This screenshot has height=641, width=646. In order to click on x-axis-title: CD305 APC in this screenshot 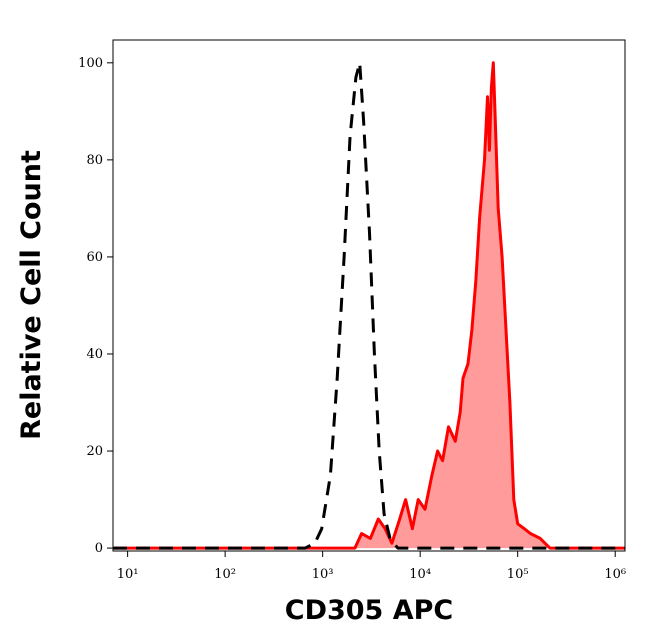, I will do `click(369, 610)`.